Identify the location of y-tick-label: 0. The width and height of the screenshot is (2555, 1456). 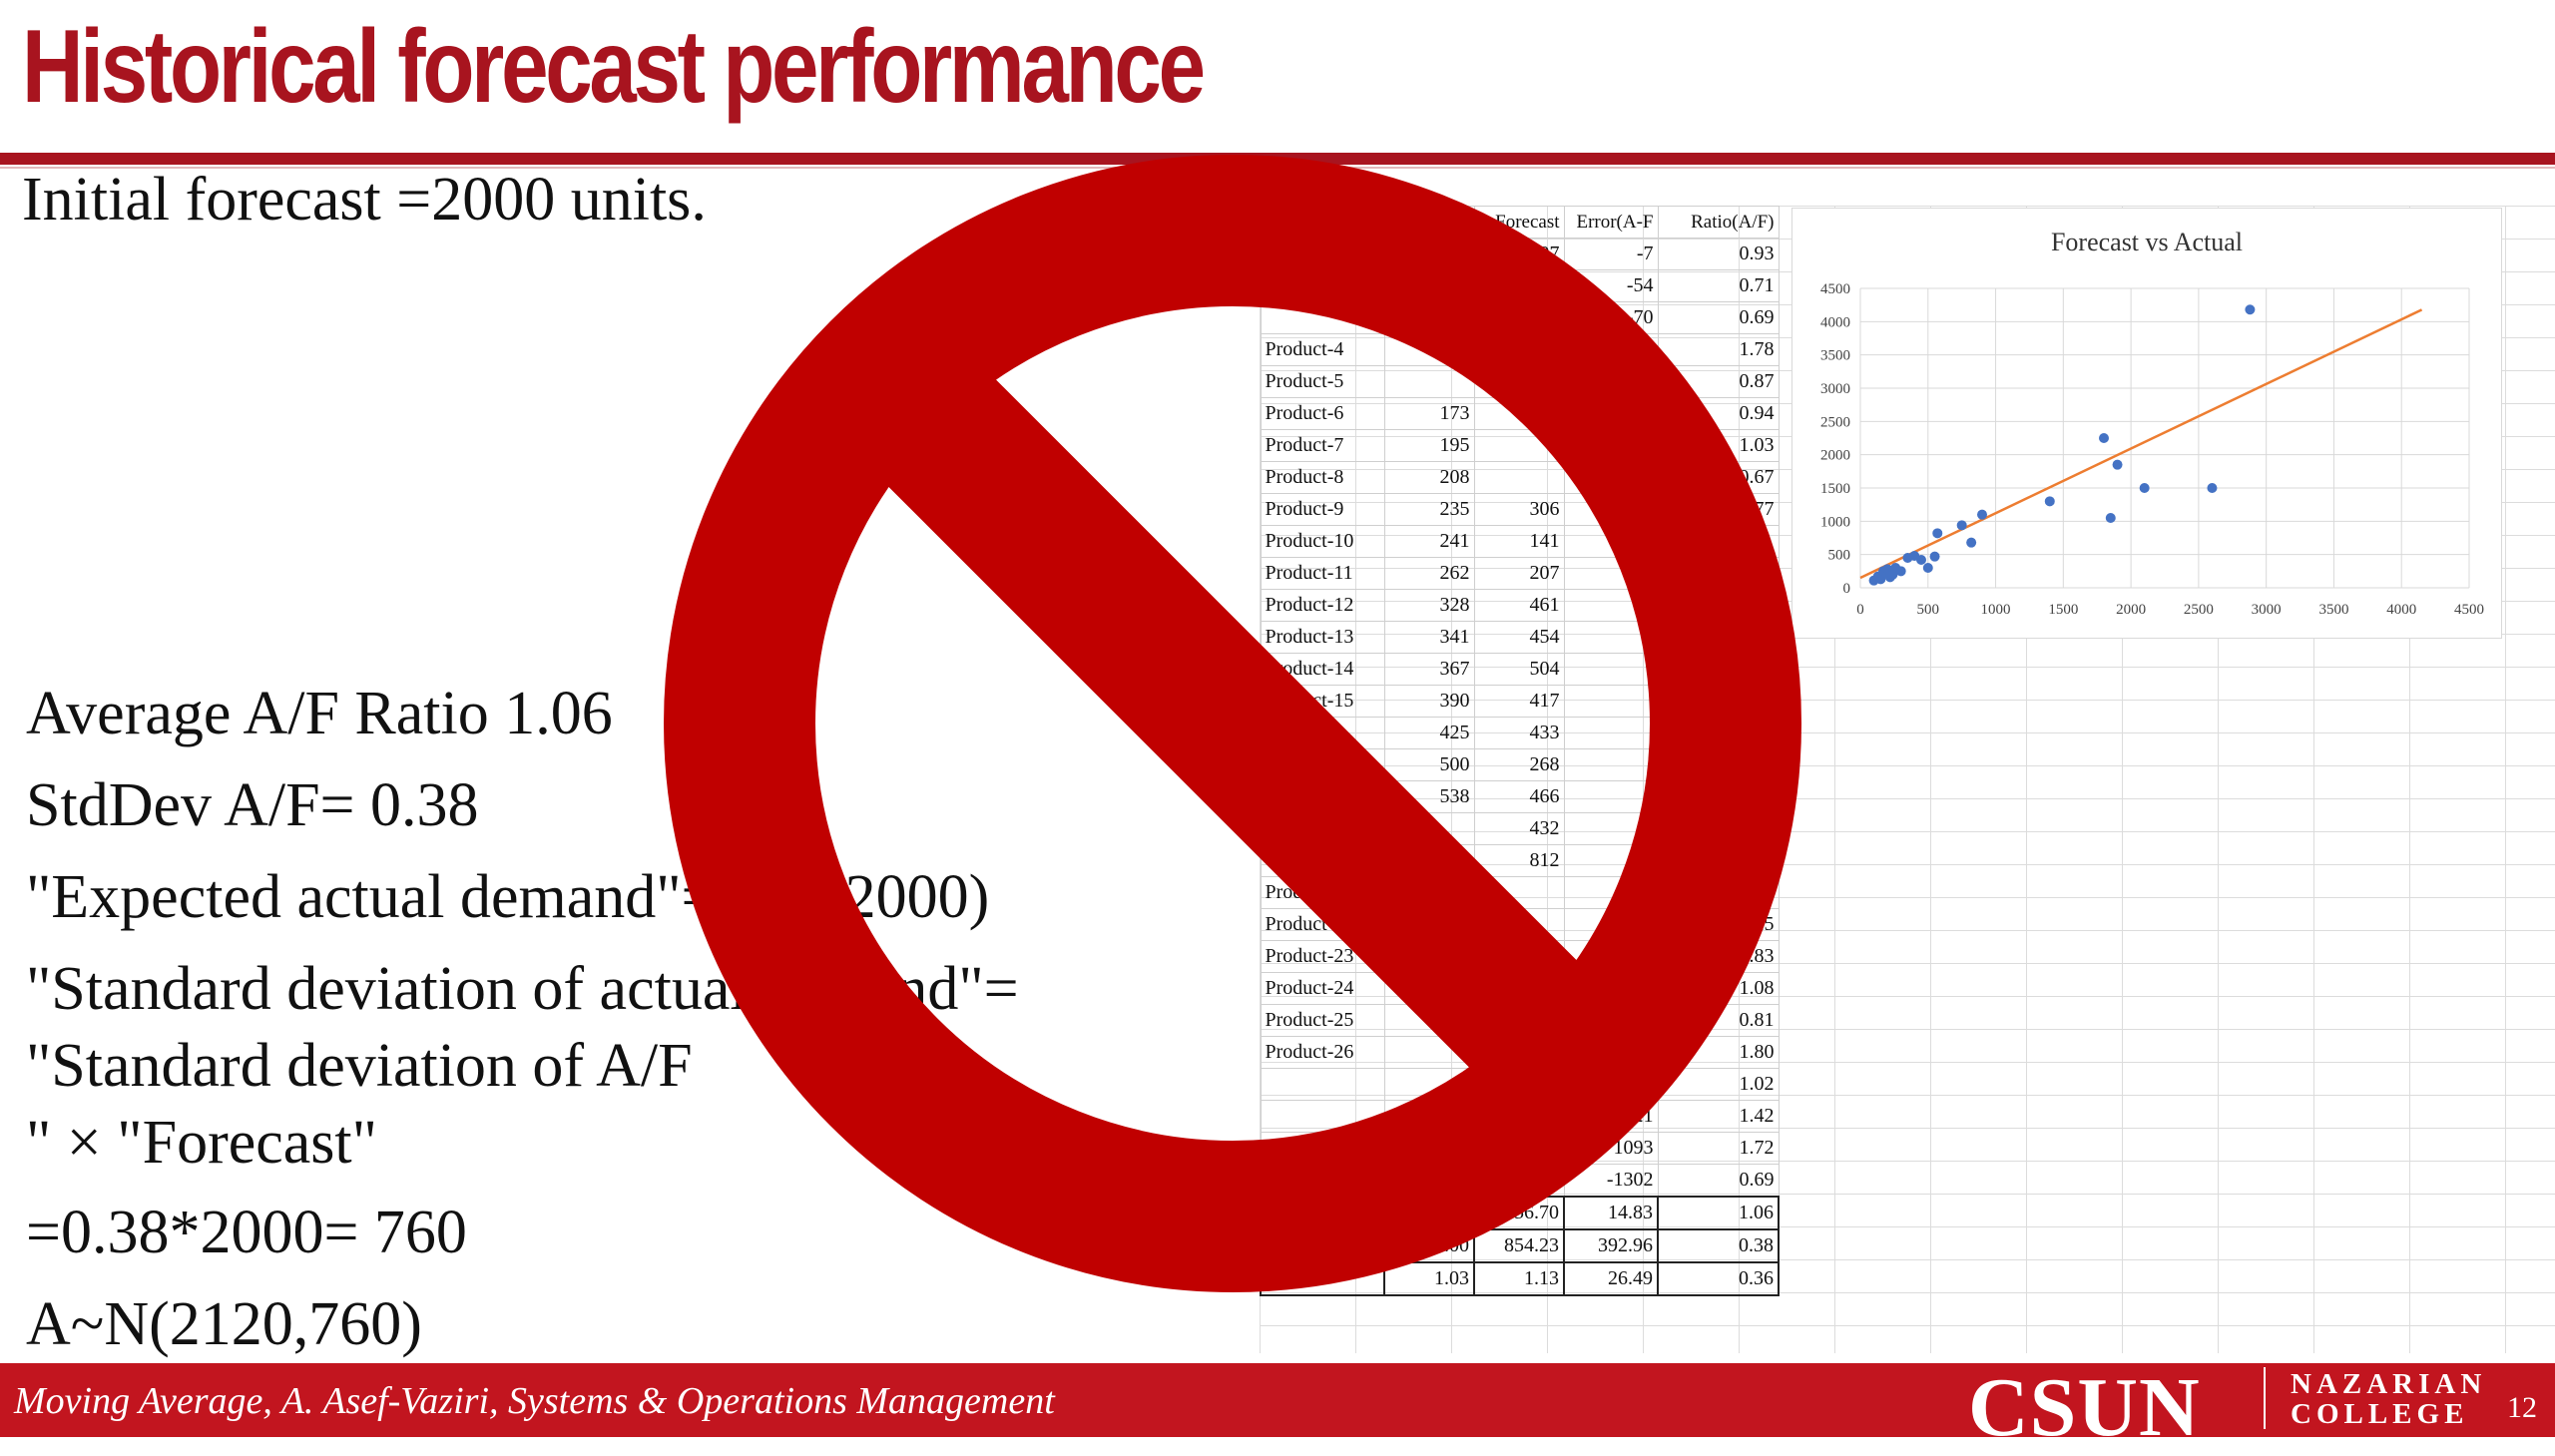
(1847, 589).